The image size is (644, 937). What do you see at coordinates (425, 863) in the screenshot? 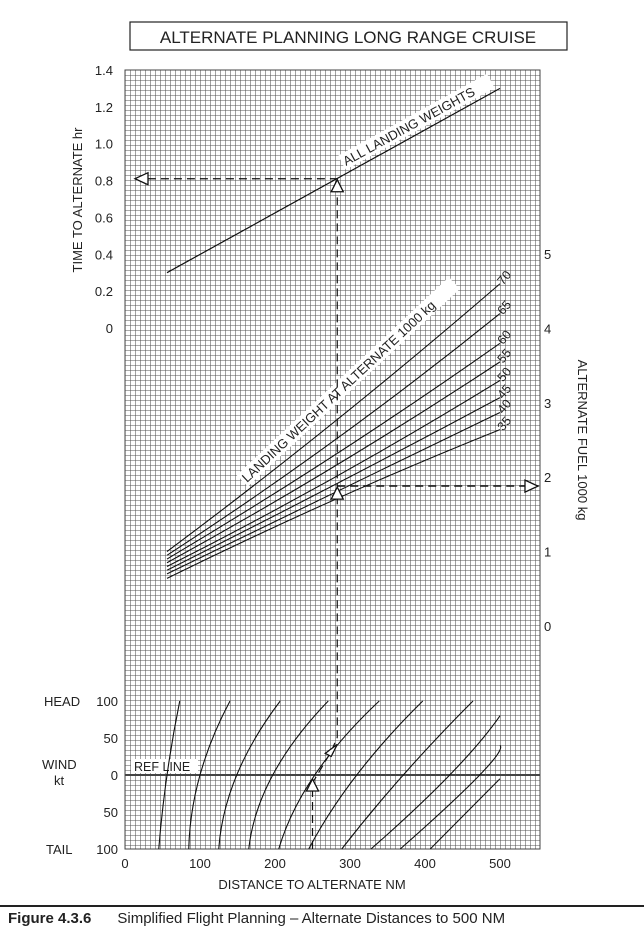
I see `x-tick-label: 400` at bounding box center [425, 863].